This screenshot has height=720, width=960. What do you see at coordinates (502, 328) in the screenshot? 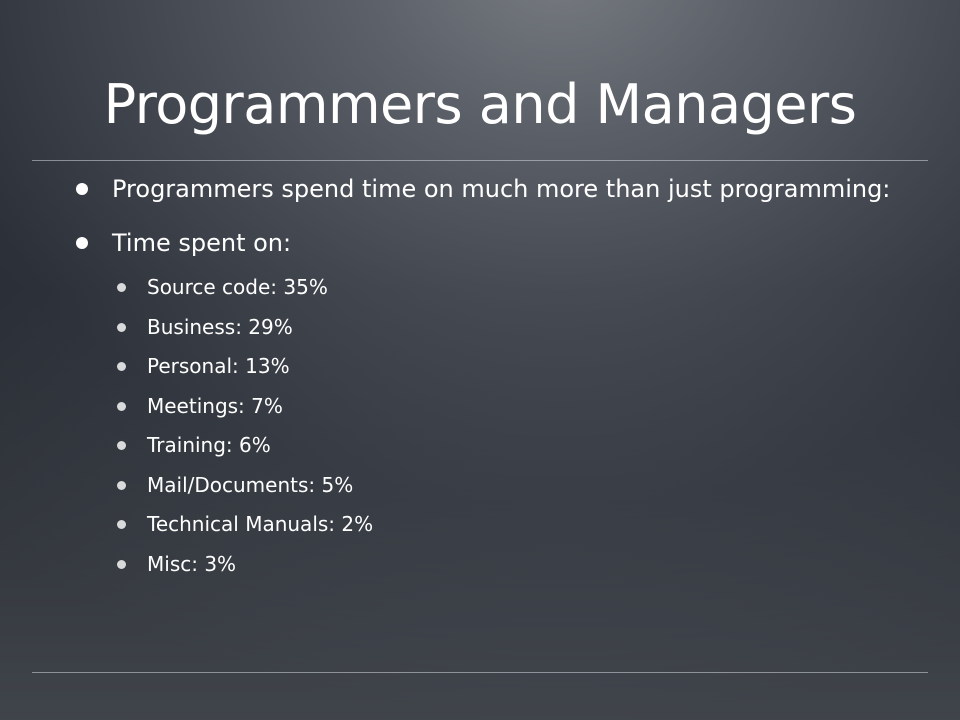
I see `sub-bullet-item: Business: 29%` at bounding box center [502, 328].